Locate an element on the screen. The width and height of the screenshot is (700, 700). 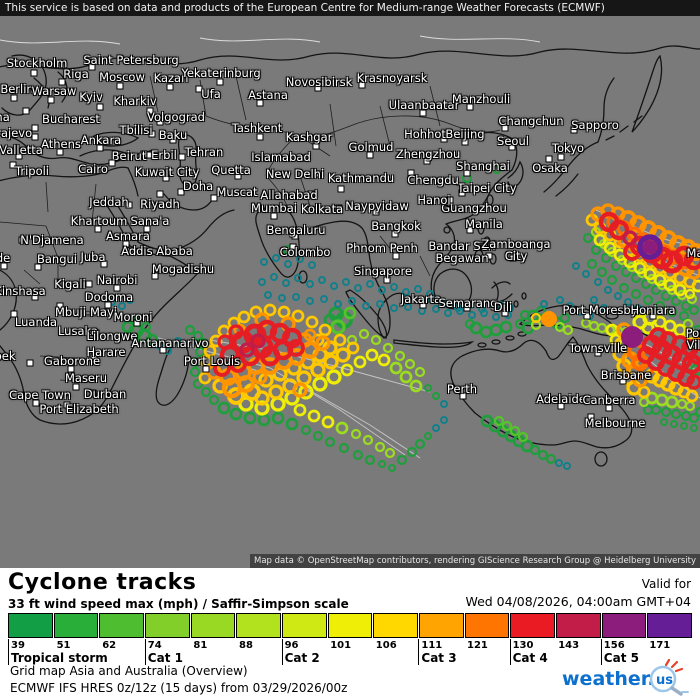
wind-speed-color-scale is located at coordinates (350, 625).